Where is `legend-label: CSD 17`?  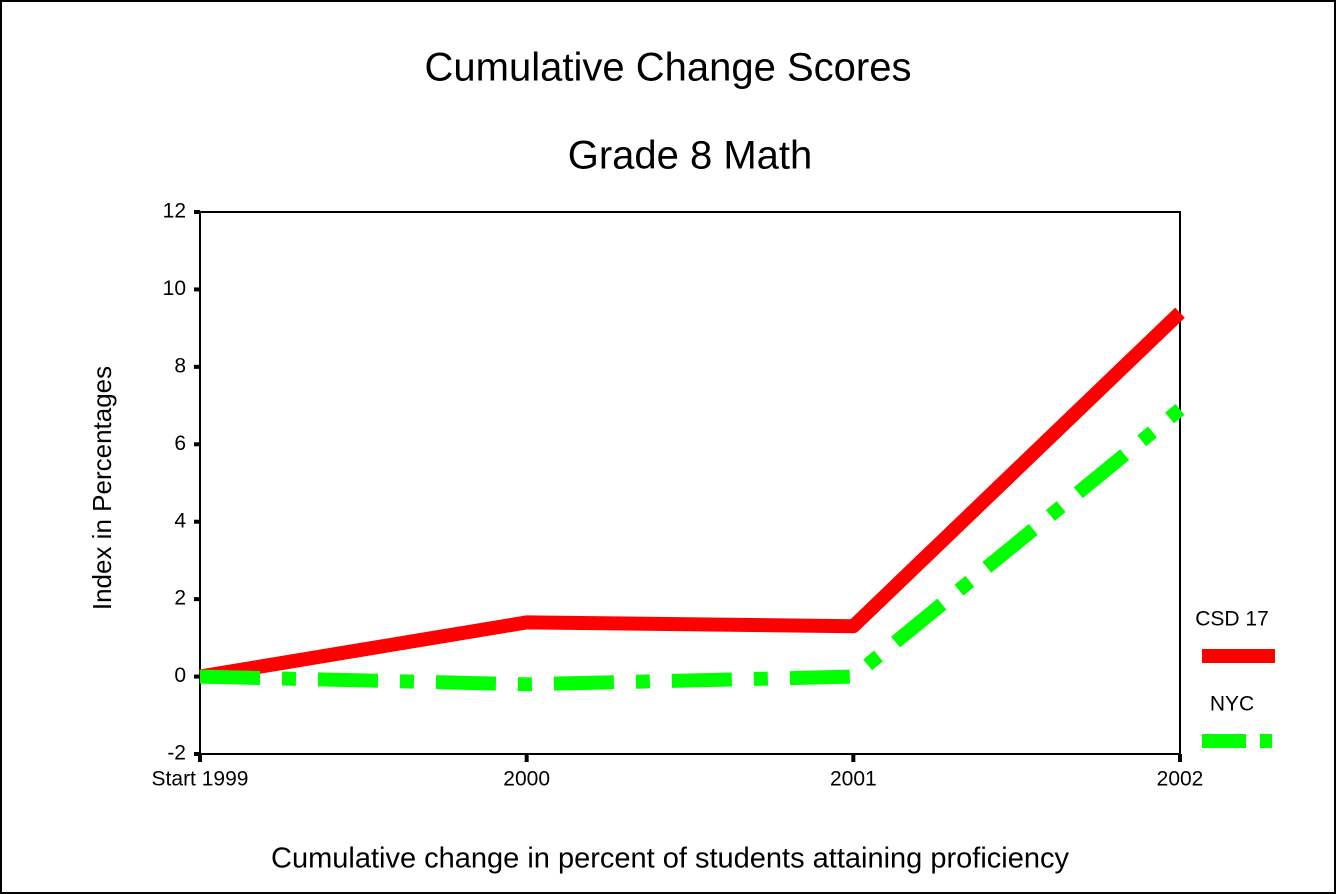 legend-label: CSD 17 is located at coordinates (1232, 619).